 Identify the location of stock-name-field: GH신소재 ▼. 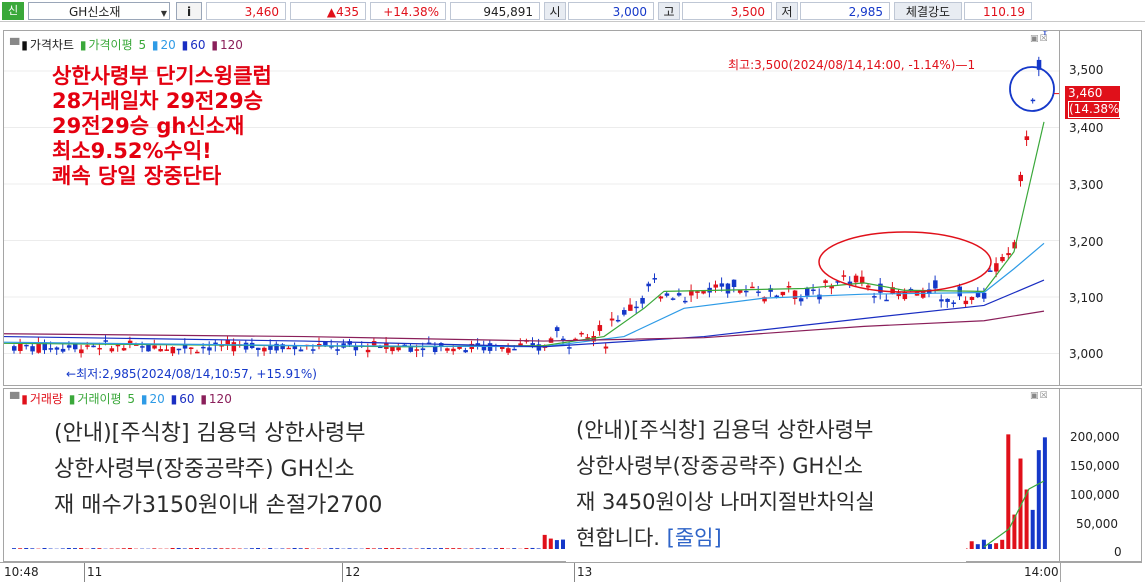
(99, 11).